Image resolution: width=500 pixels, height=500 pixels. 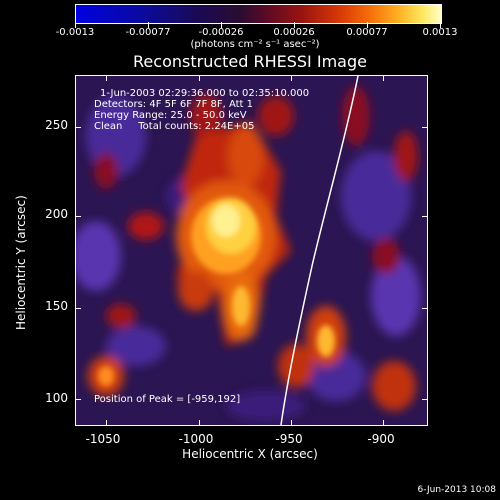 I want to click on y-tick-label: 200, so click(x=56, y=214).